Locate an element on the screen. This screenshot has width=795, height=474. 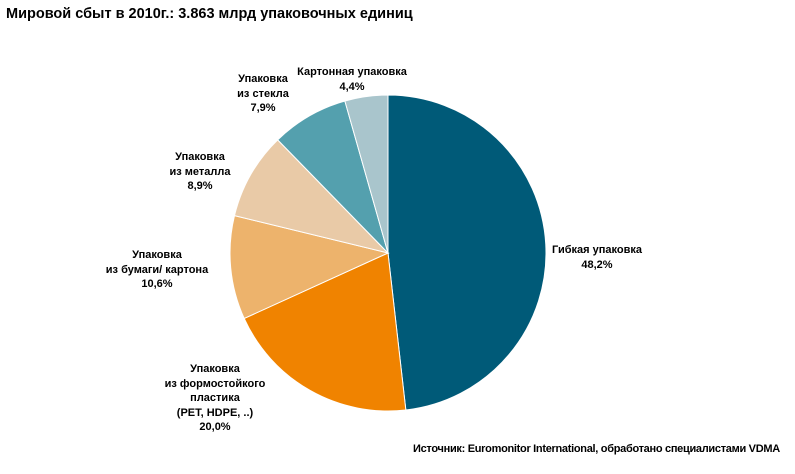
slice-name-line: из стекла is located at coordinates (263, 93).